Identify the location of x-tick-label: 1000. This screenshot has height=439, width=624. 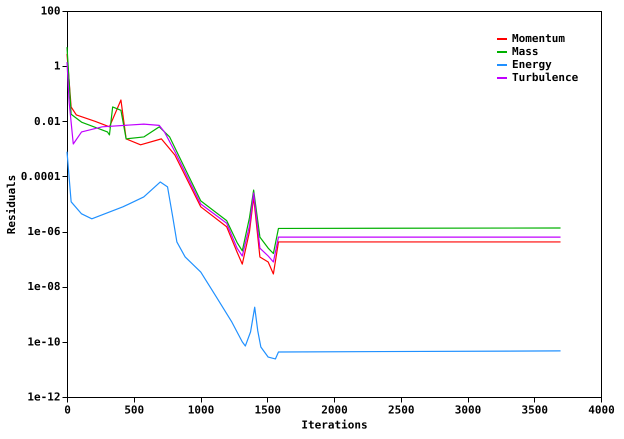
(201, 410).